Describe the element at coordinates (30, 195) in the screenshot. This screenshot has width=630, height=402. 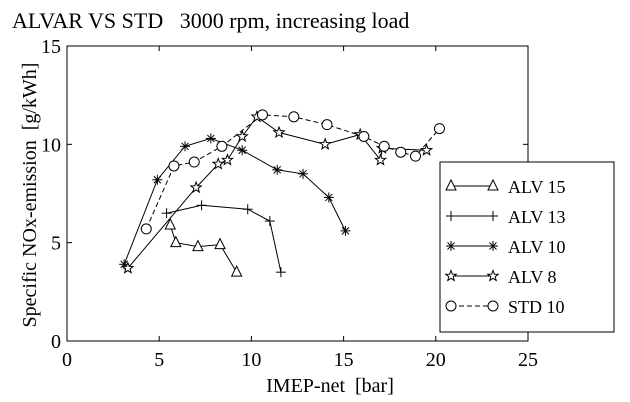
I see `y-axis-label: Specific NOx-emission [g/kWh]` at that location.